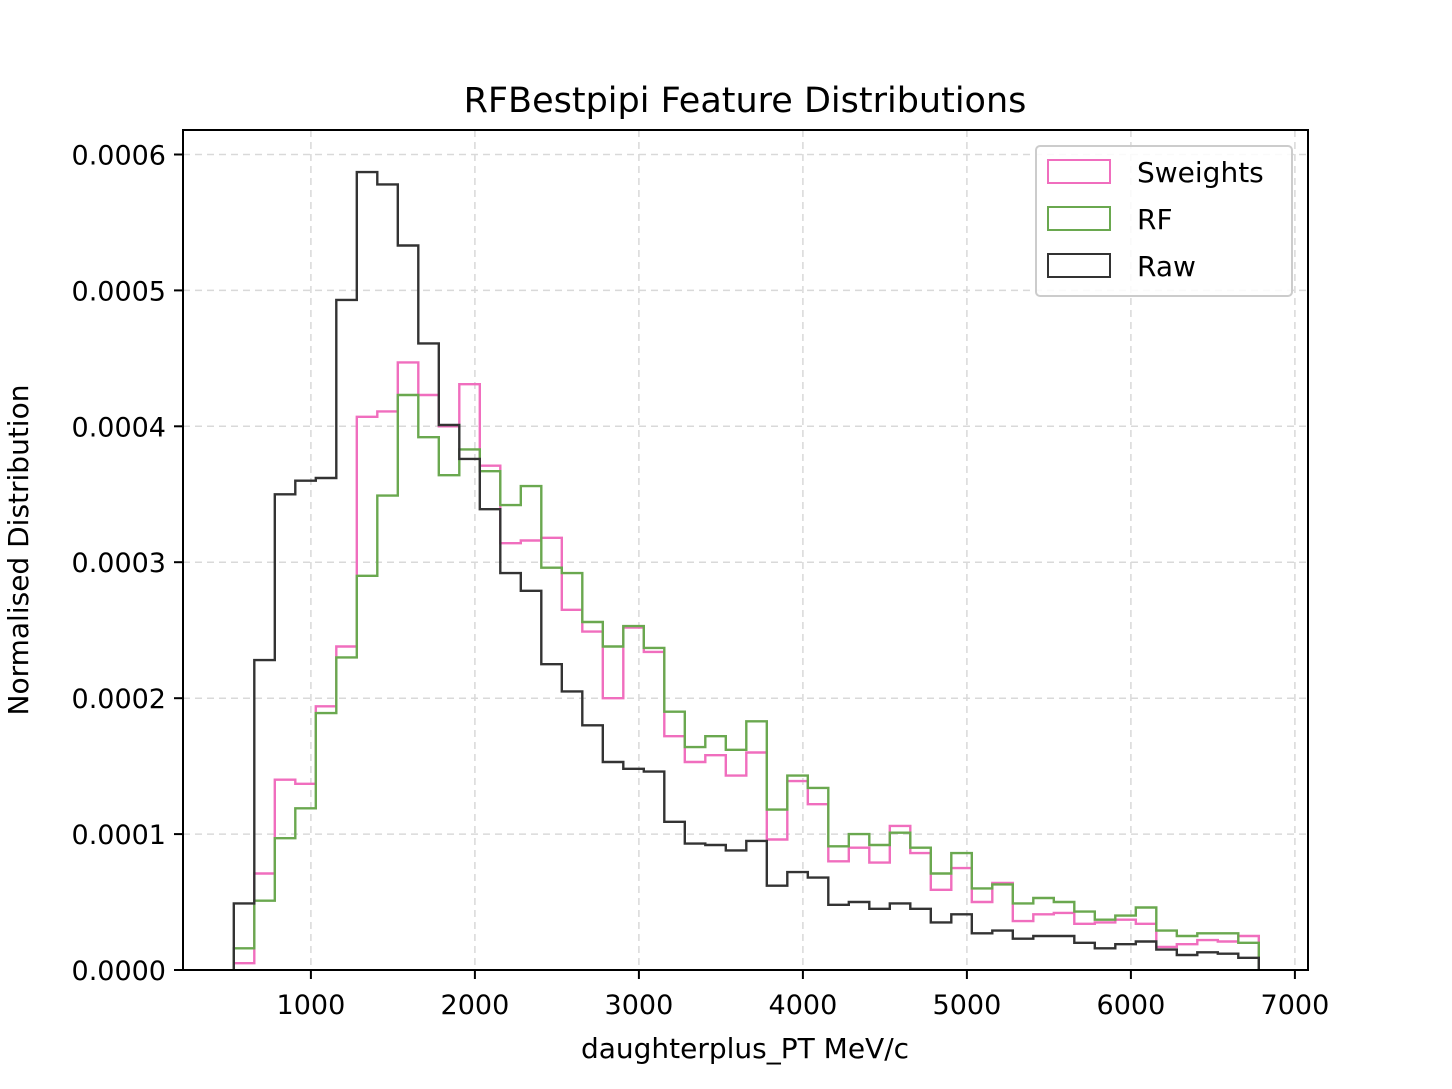 This screenshot has width=1452, height=1089. What do you see at coordinates (1079, 171) in the screenshot?
I see `legend-swatch-sweights` at bounding box center [1079, 171].